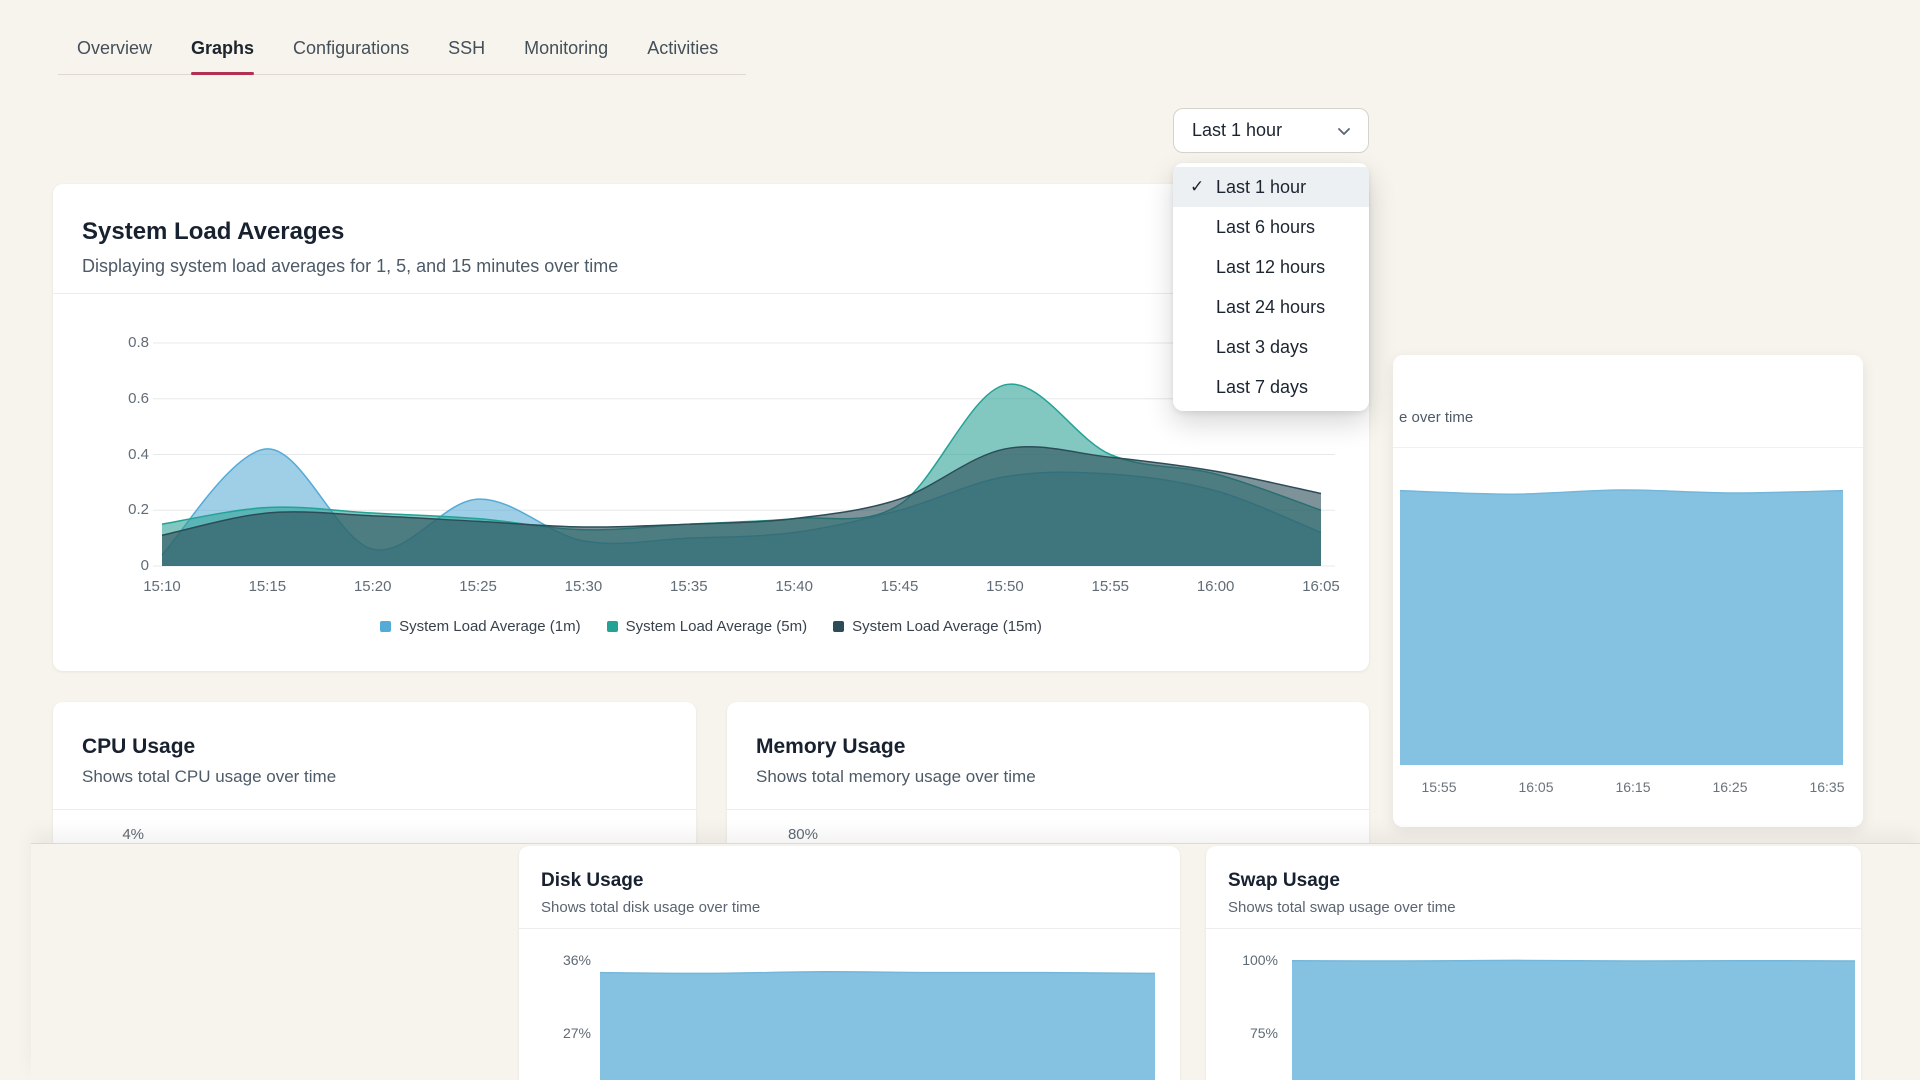 This screenshot has width=1920, height=1080. I want to click on menu-option-label: Last 6 hours, so click(1266, 226).